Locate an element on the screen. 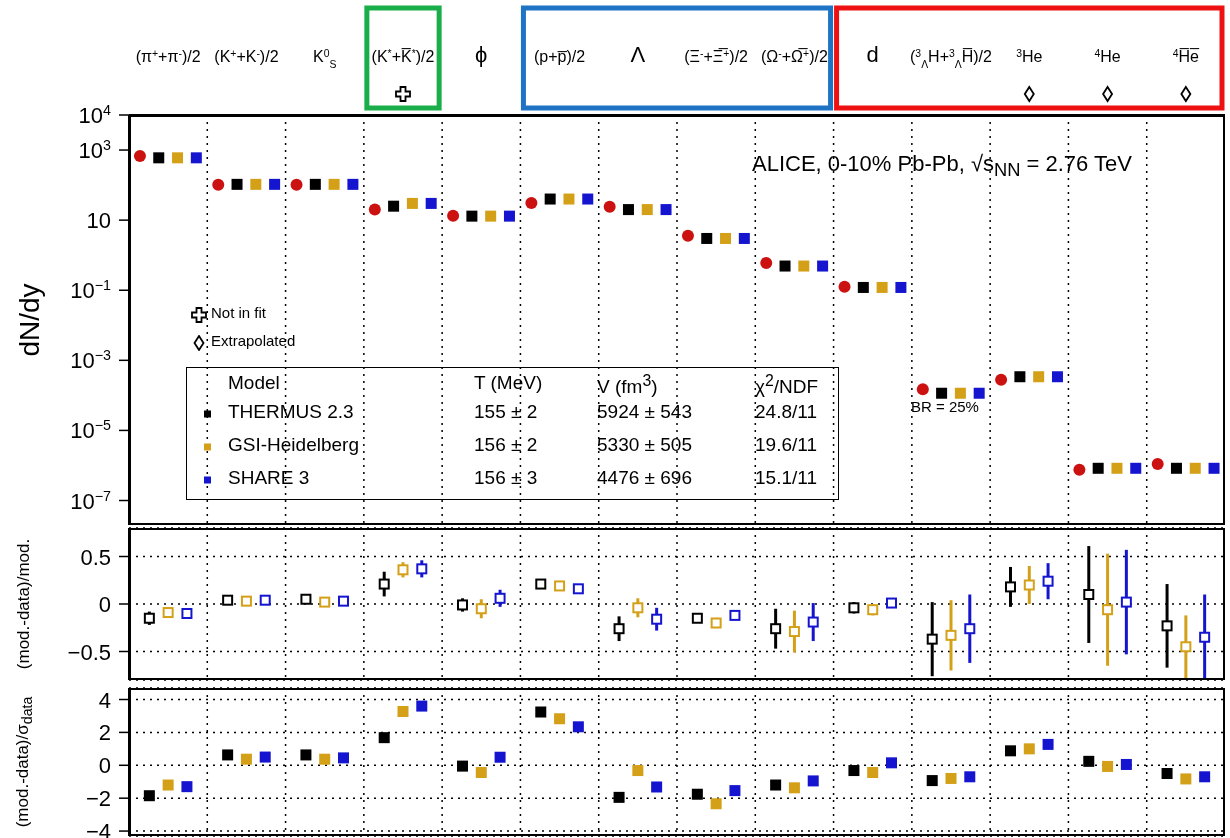  y-axis-title: (mod.-data)/mod. is located at coordinates (24, 604).